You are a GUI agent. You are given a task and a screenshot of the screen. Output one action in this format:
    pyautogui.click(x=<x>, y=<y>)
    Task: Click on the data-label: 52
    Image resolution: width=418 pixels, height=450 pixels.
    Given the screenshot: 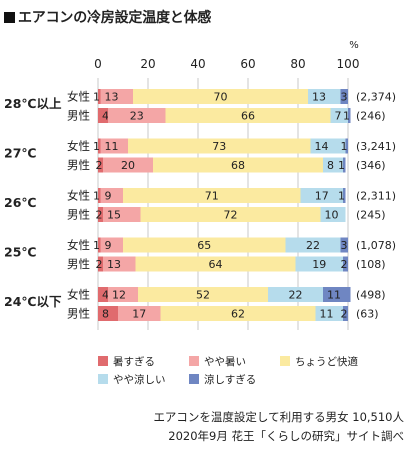 What is the action you would take?
    pyautogui.click(x=203, y=295)
    